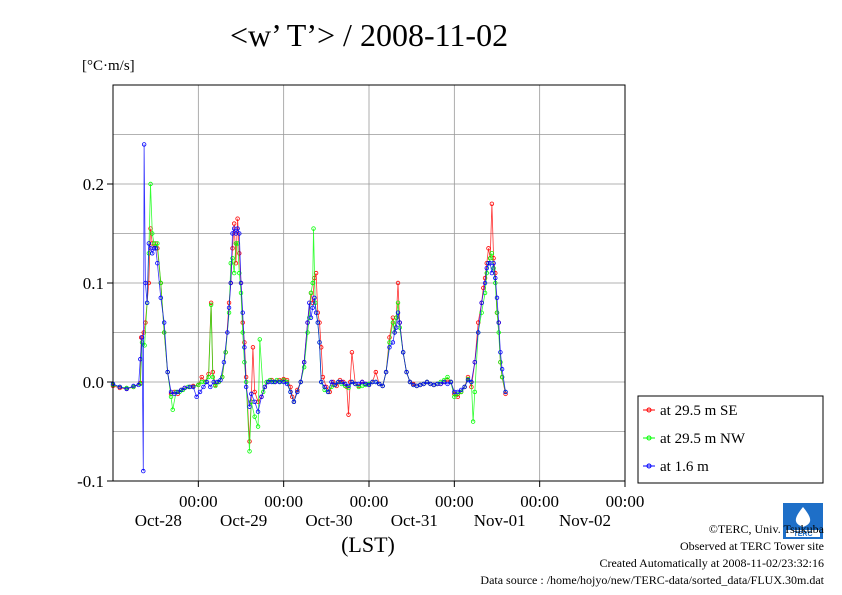 Image resolution: width=842 pixels, height=595 pixels. What do you see at coordinates (500, 520) in the screenshot?
I see `x-tick-date-label: Nov-01` at bounding box center [500, 520].